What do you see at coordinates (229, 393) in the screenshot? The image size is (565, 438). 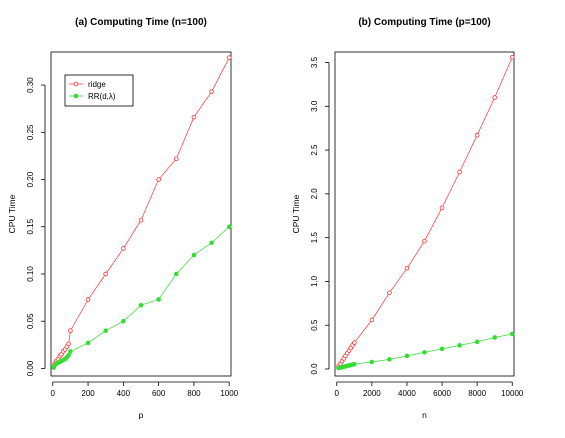 I see `panel-a-x-tick-label: 1000` at bounding box center [229, 393].